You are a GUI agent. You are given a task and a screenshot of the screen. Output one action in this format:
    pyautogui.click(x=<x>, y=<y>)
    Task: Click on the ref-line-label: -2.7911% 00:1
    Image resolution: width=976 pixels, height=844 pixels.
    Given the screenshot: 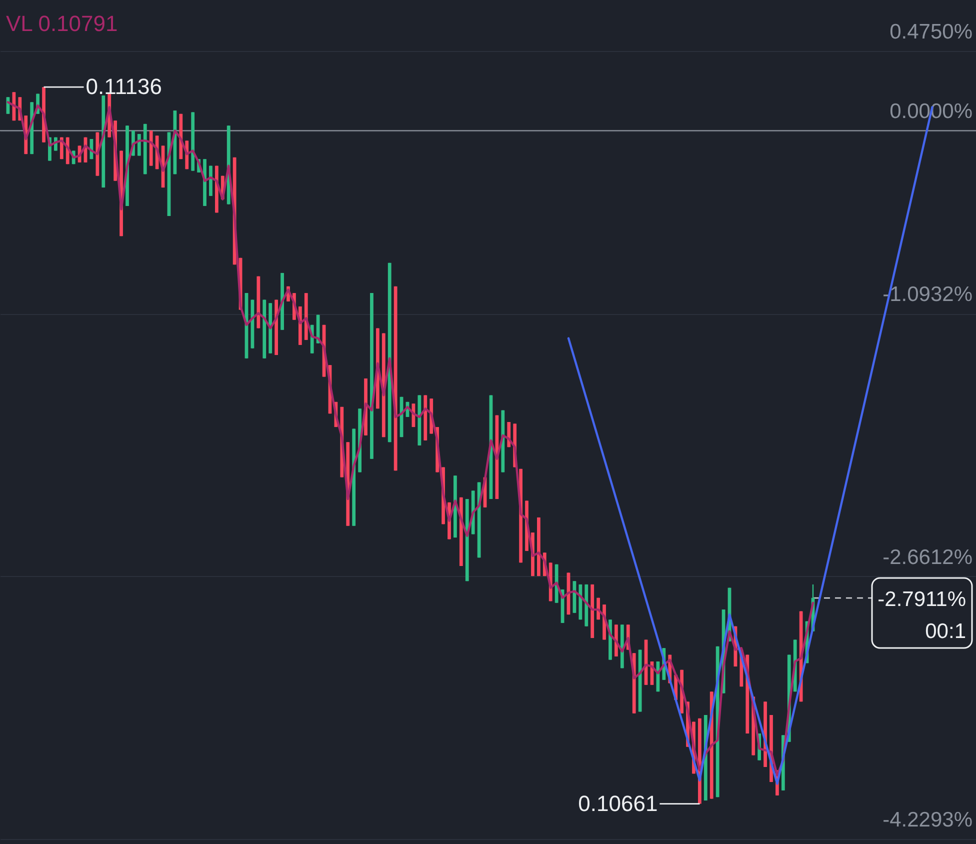 What is the action you would take?
    pyautogui.click(x=922, y=616)
    